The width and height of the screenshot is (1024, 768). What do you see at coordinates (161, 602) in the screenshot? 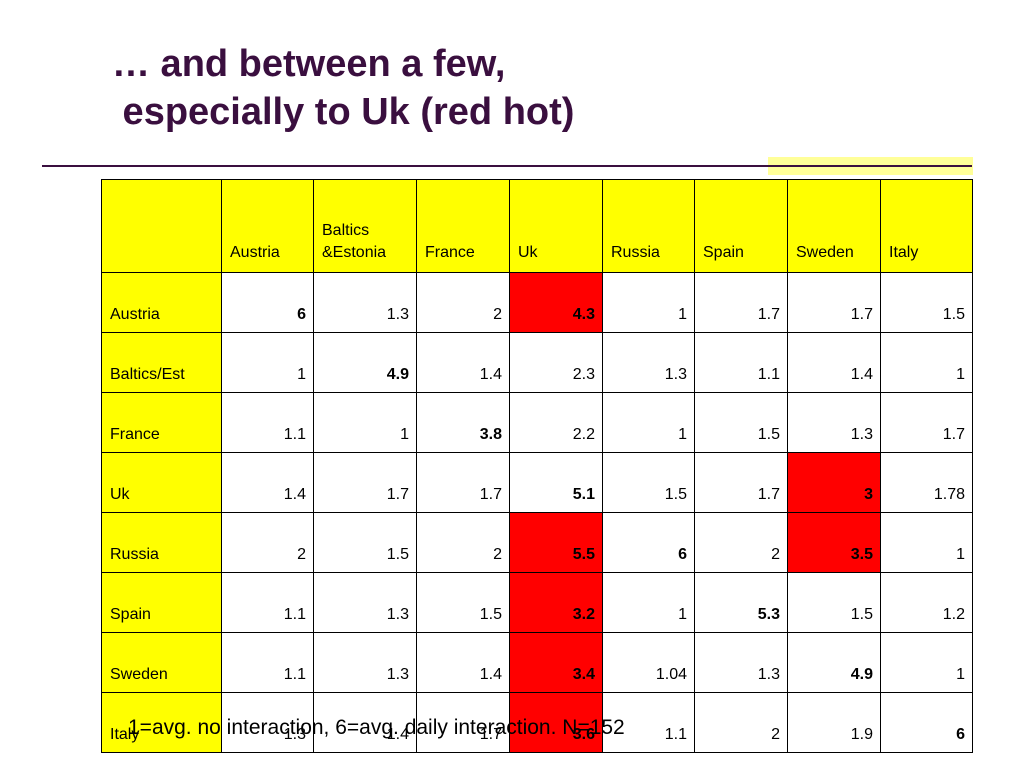
I see `row-header: Spain` at bounding box center [161, 602].